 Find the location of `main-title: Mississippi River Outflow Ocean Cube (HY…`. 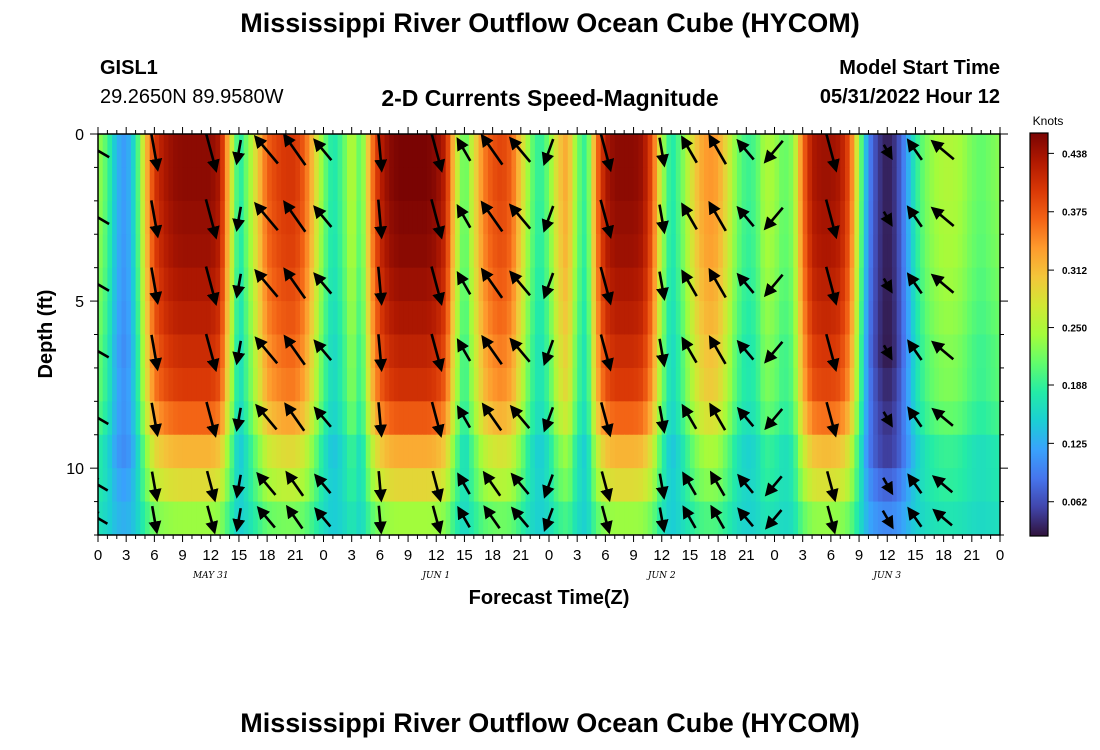

main-title: Mississippi River Outflow Ocean Cube (HY… is located at coordinates (550, 23).